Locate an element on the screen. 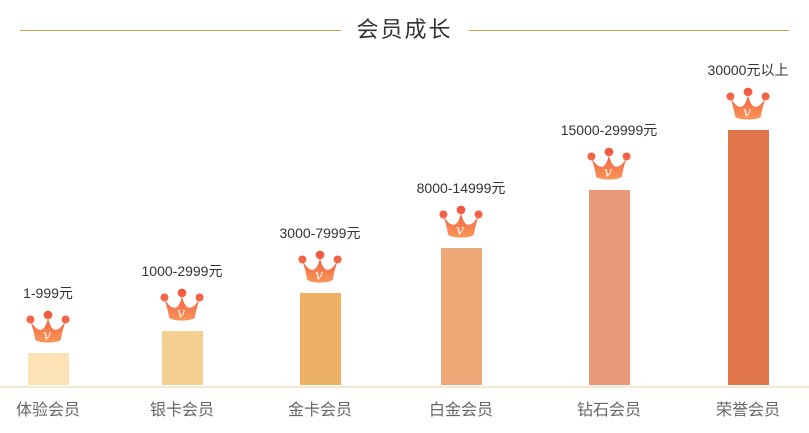 This screenshot has width=809, height=433. tier-column-2: 1000-2999元 v 银卡会员 is located at coordinates (182, 347).